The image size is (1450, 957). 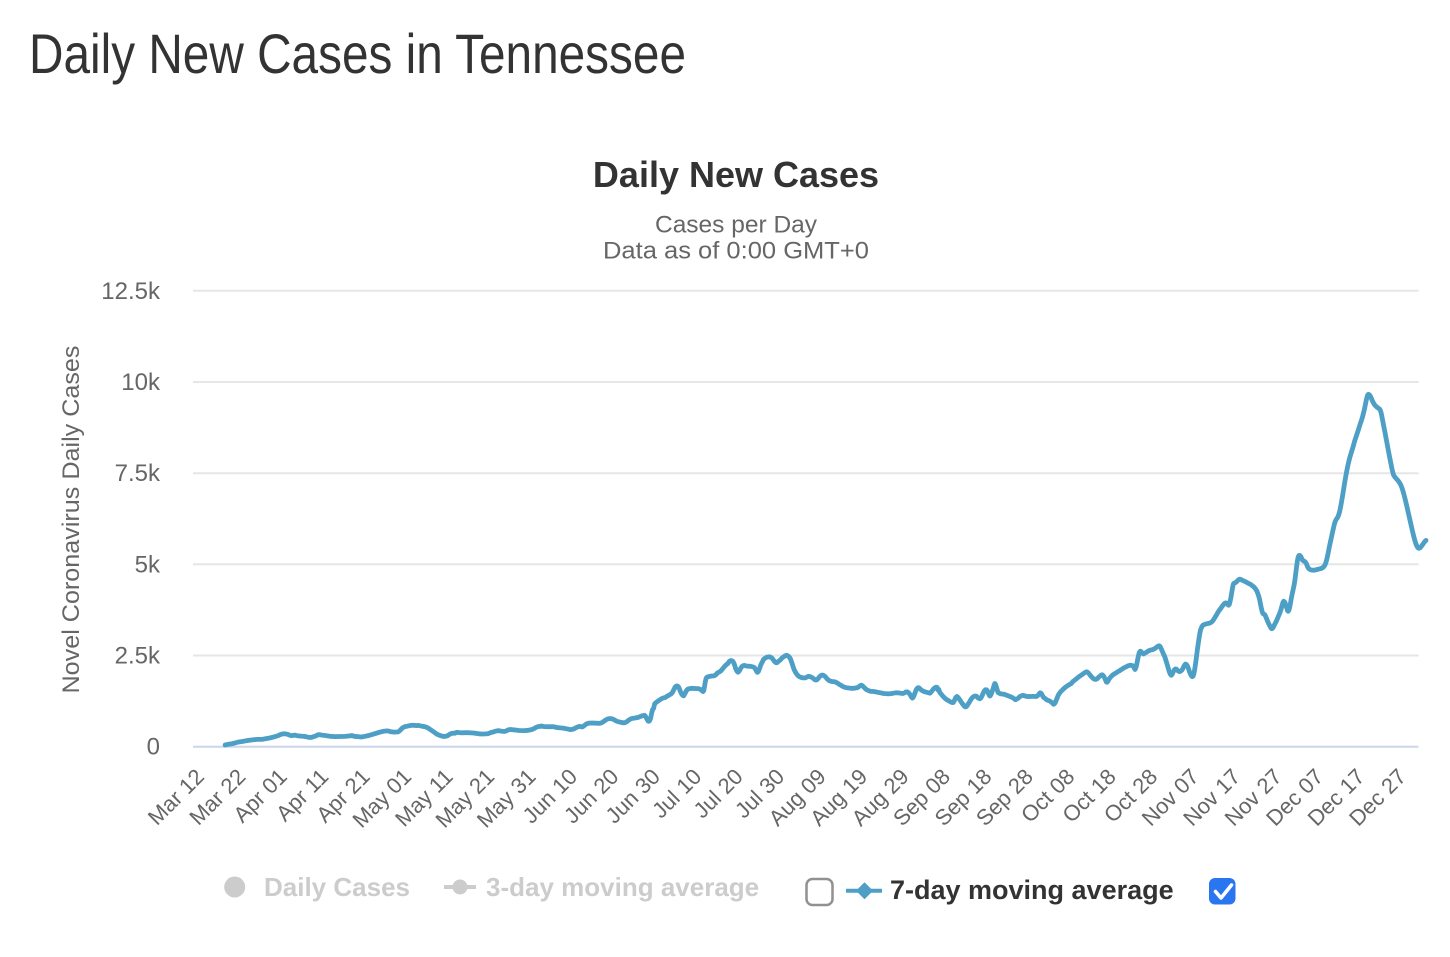 I want to click on svg-text: Daily New Cases, so click(x=736, y=174).